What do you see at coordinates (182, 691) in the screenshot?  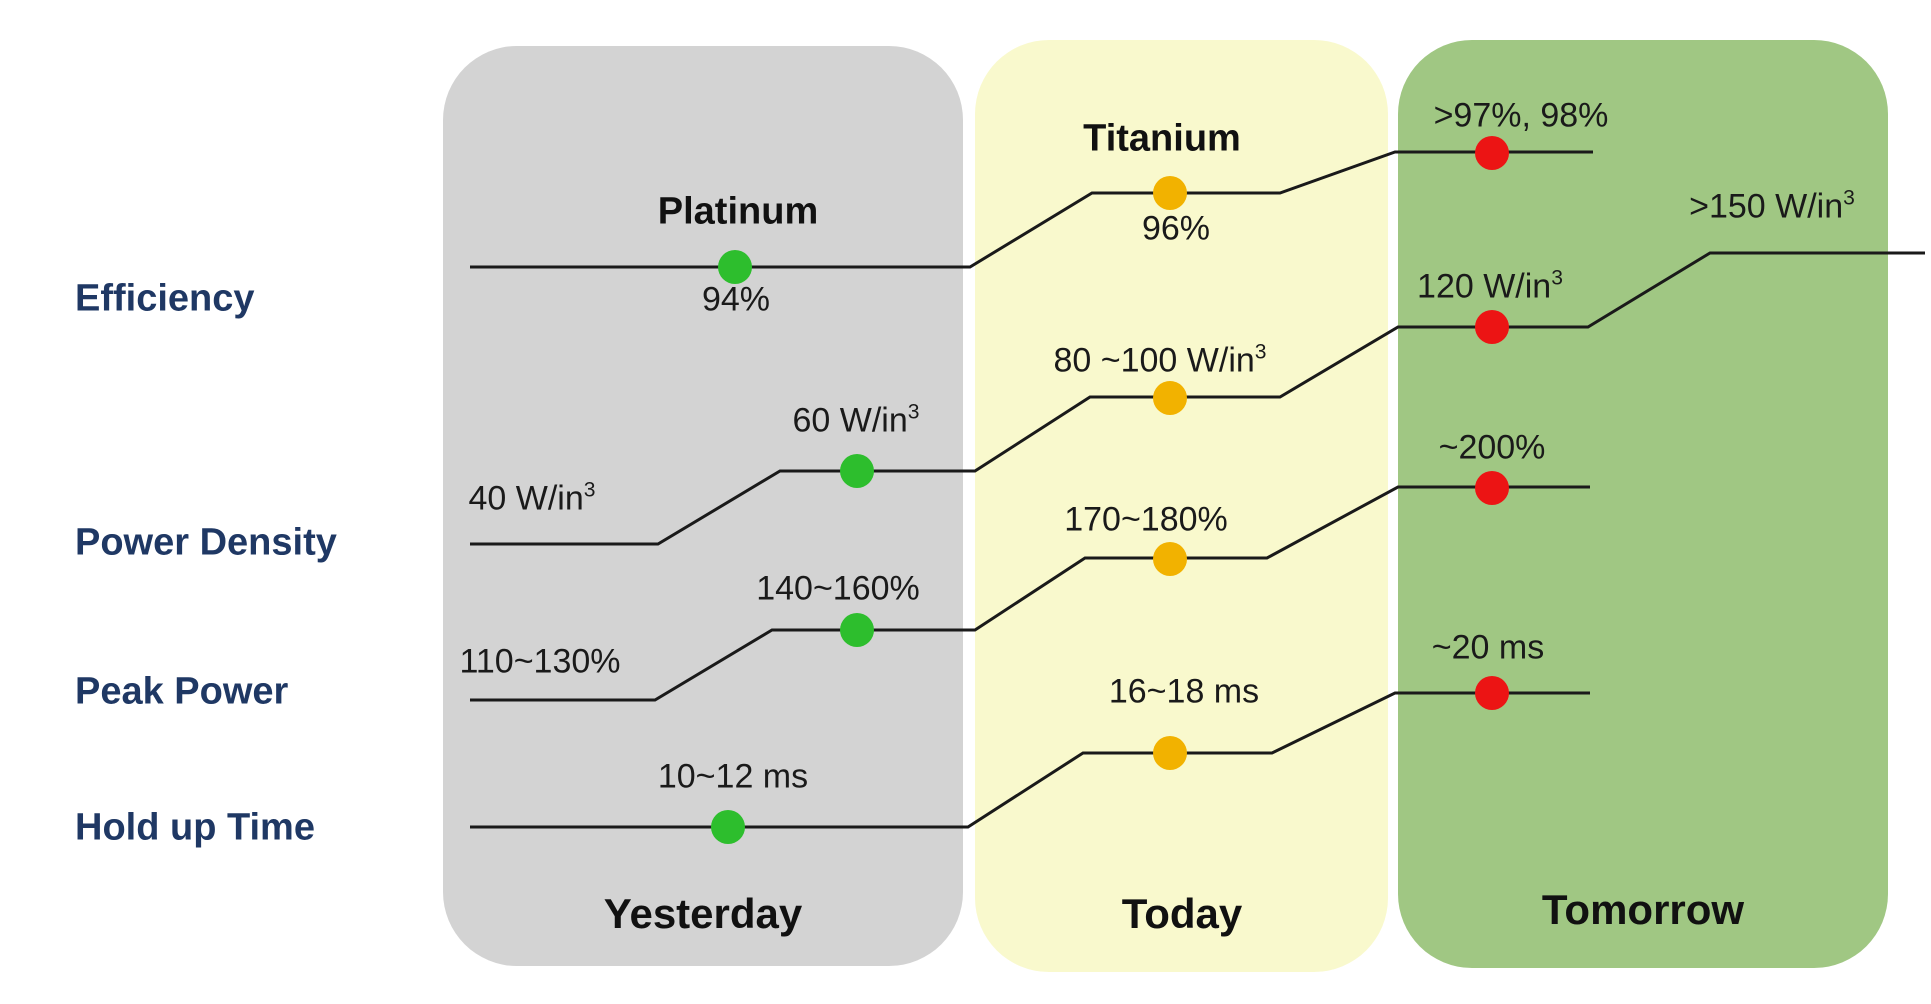 I see `row-label-peak-power: Peak Power` at bounding box center [182, 691].